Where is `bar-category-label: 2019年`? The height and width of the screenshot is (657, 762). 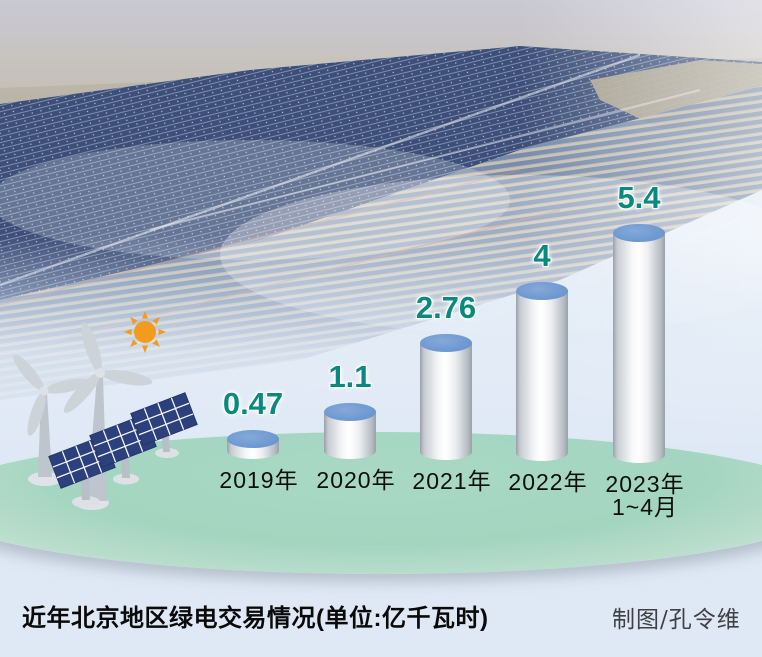 bar-category-label: 2019年 is located at coordinates (258, 480).